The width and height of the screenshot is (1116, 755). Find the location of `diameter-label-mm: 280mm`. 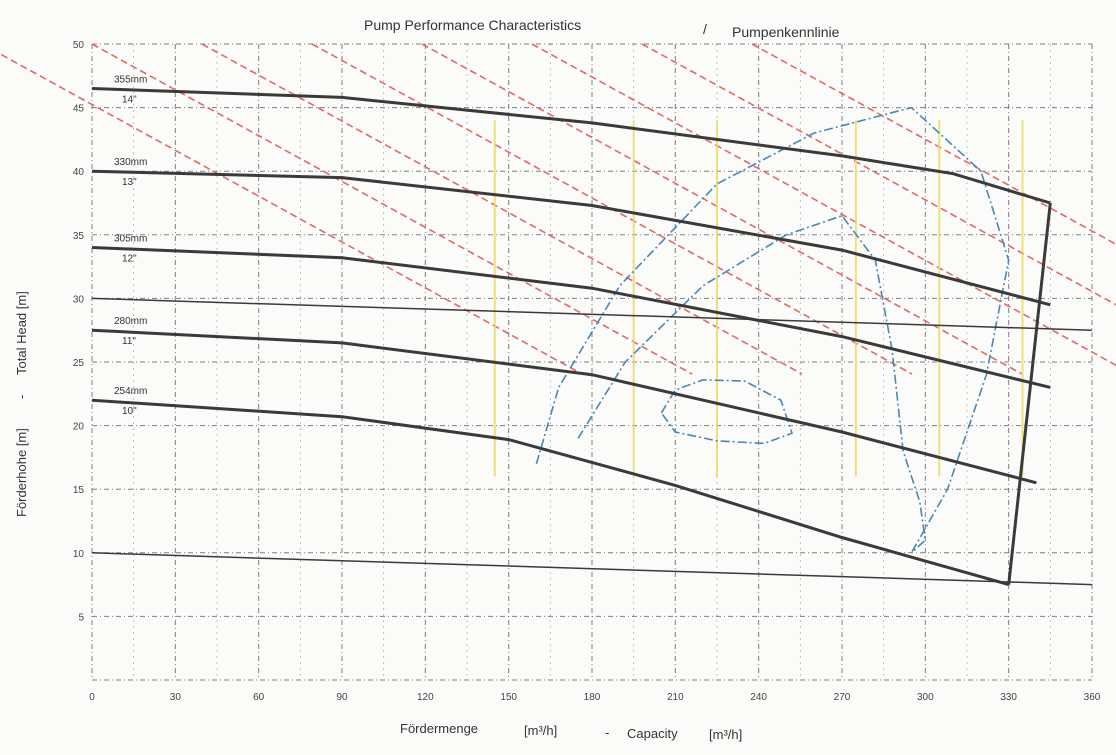

diameter-label-mm: 280mm is located at coordinates (130, 321).